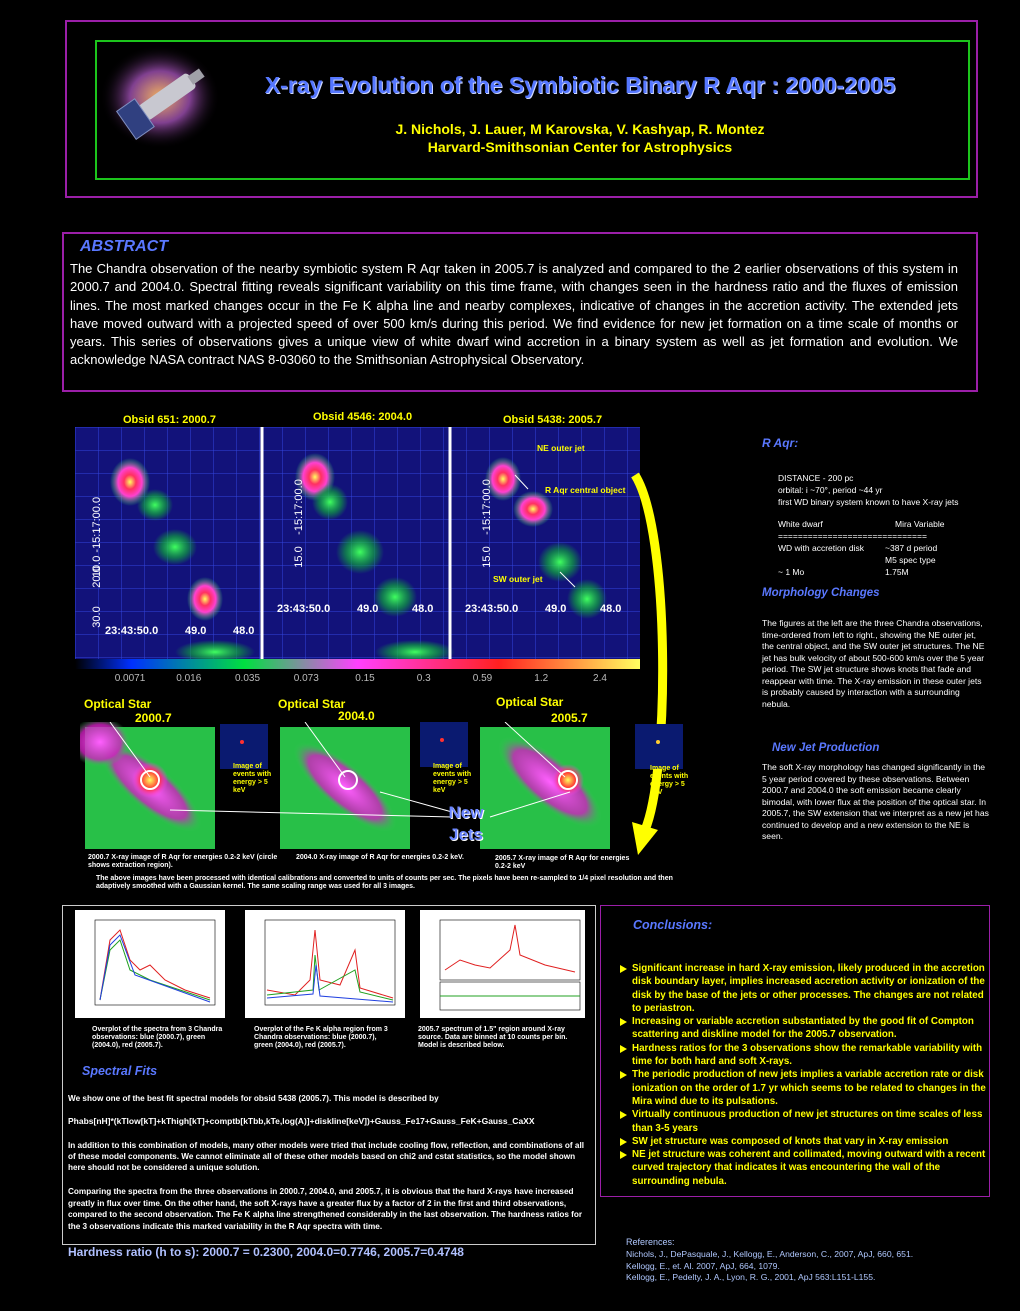 The image size is (1020, 1311). What do you see at coordinates (585, 490) in the screenshot?
I see `annotation: R Aqr central object` at bounding box center [585, 490].